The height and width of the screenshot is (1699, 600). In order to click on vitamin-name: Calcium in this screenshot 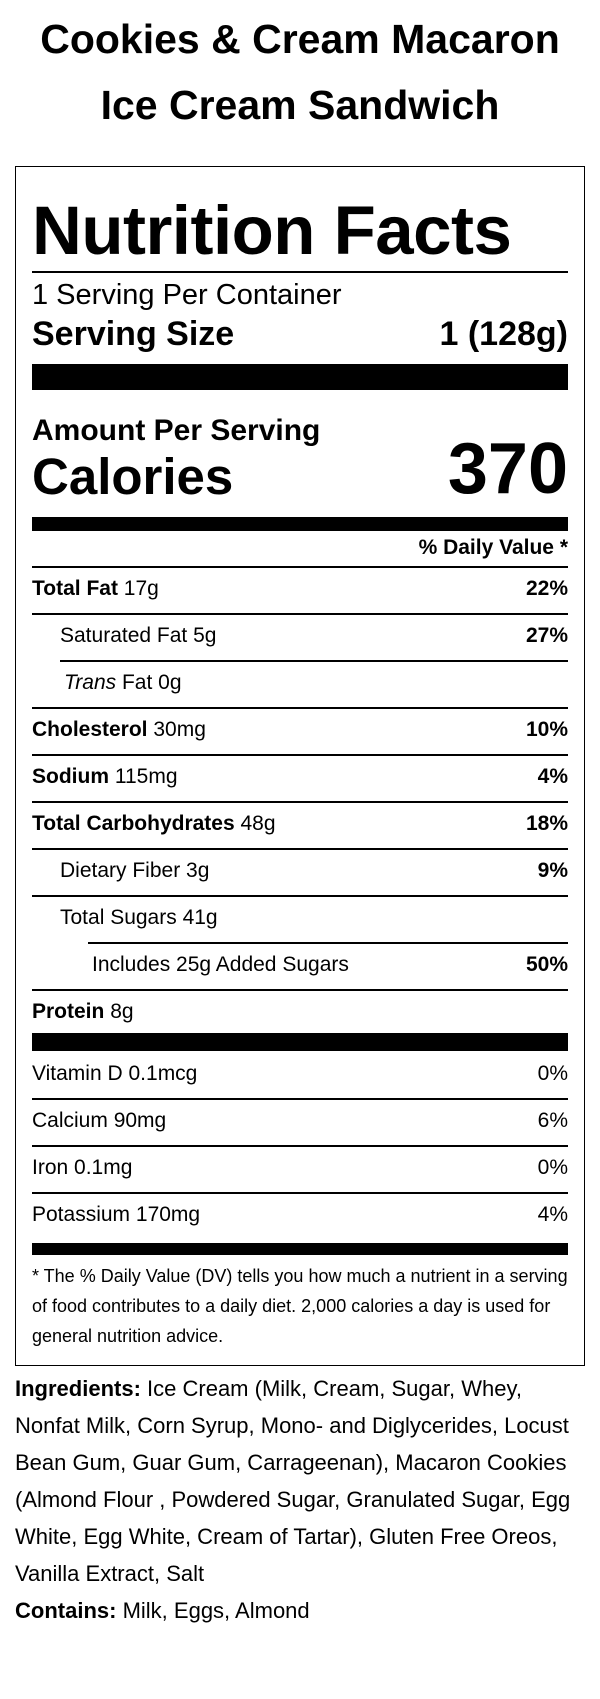, I will do `click(70, 1120)`.